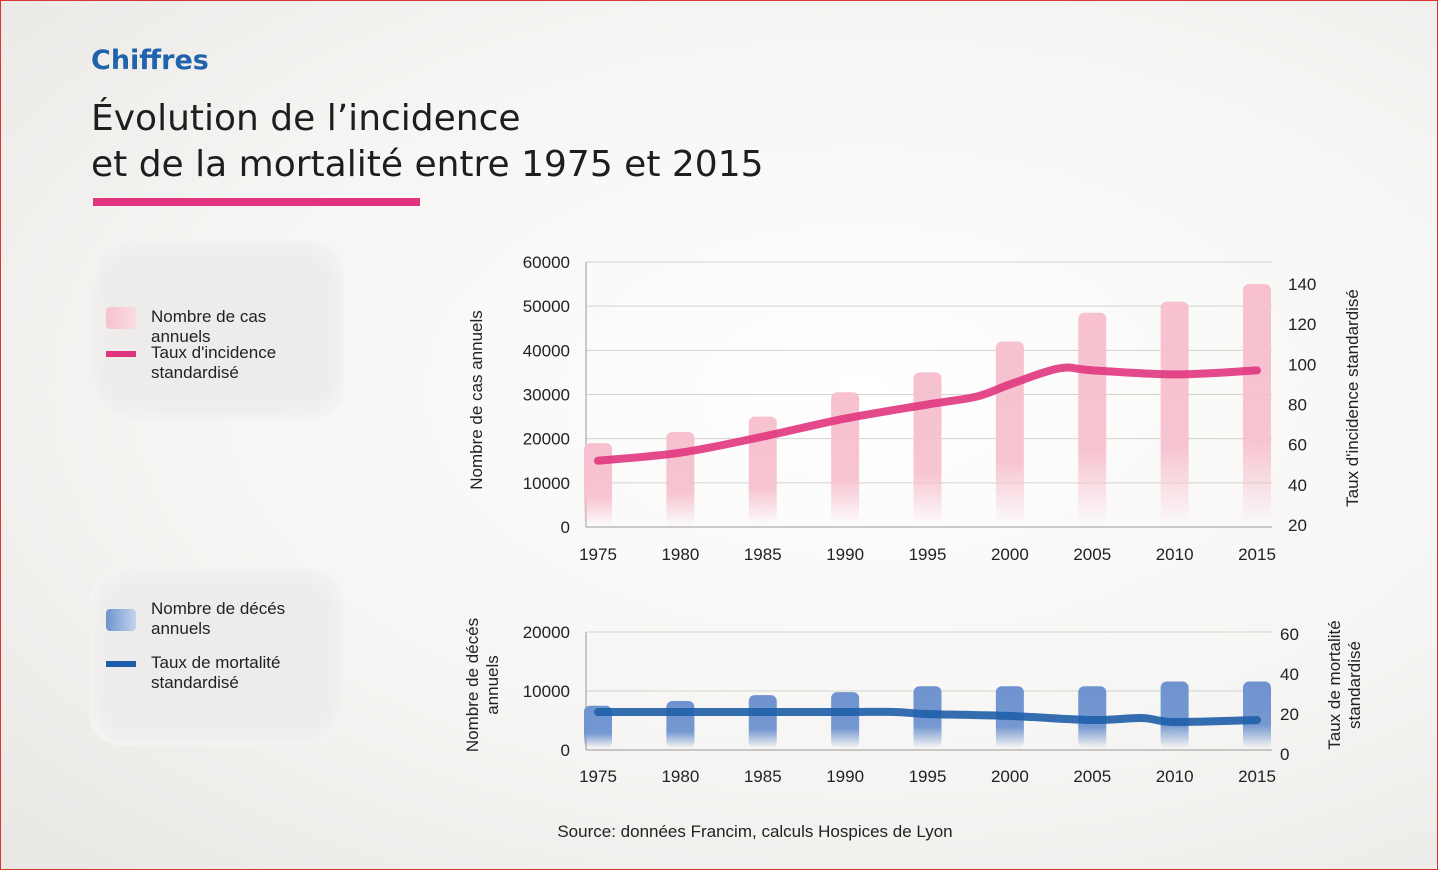  What do you see at coordinates (306, 118) in the screenshot?
I see `title-line-1: Évolution de l’incidence` at bounding box center [306, 118].